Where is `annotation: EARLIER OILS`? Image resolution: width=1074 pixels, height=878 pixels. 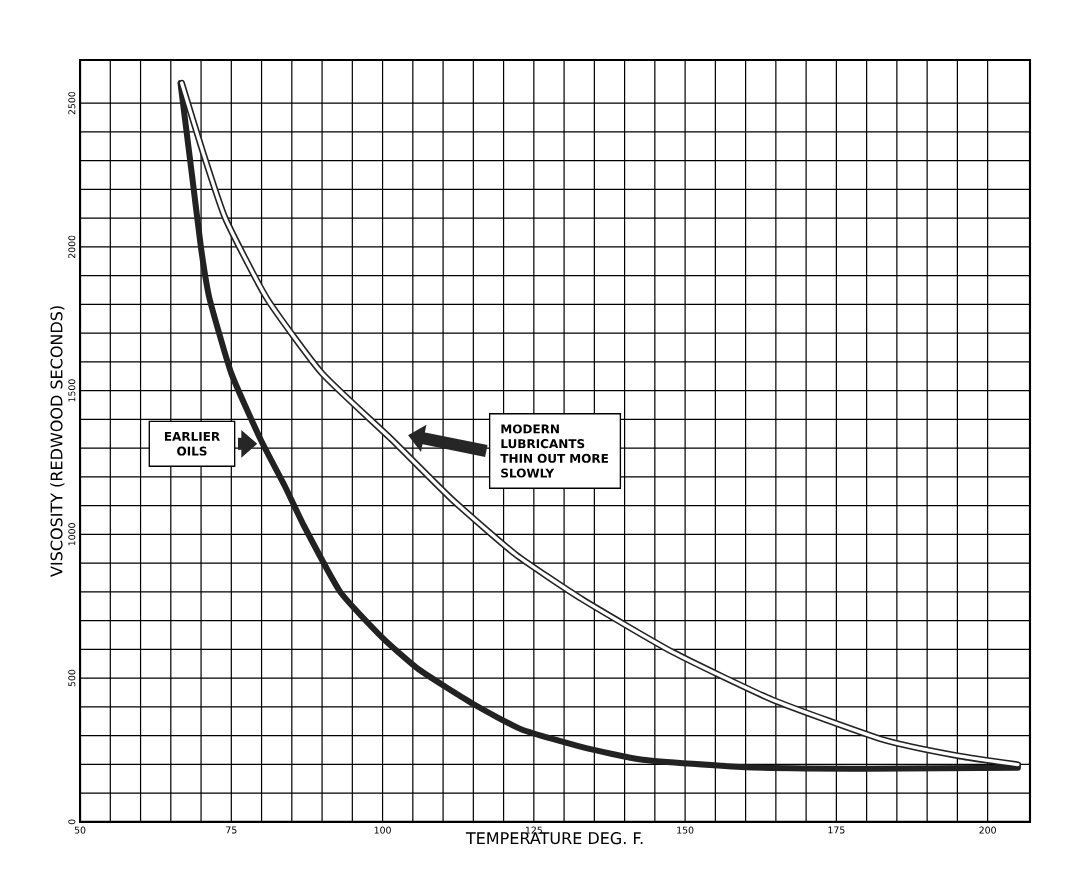
annotation: EARLIER OILS is located at coordinates (192, 444).